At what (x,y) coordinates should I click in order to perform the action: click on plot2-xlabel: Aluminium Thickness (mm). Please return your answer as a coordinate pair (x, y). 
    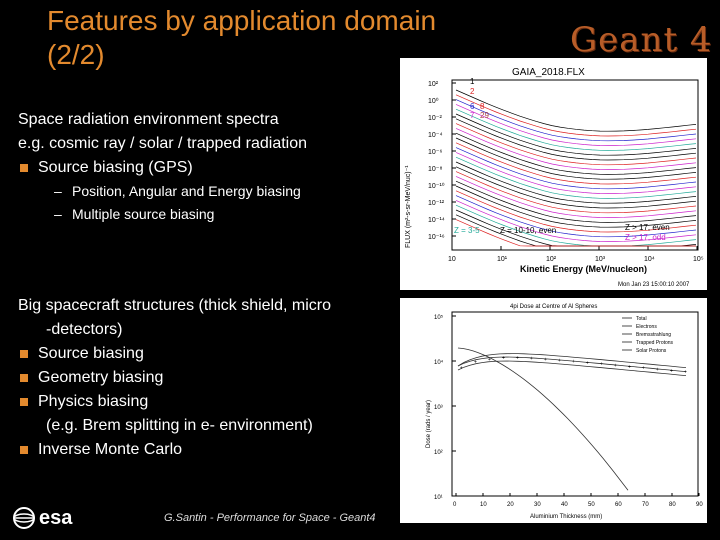
    Looking at the image, I should click on (566, 517).